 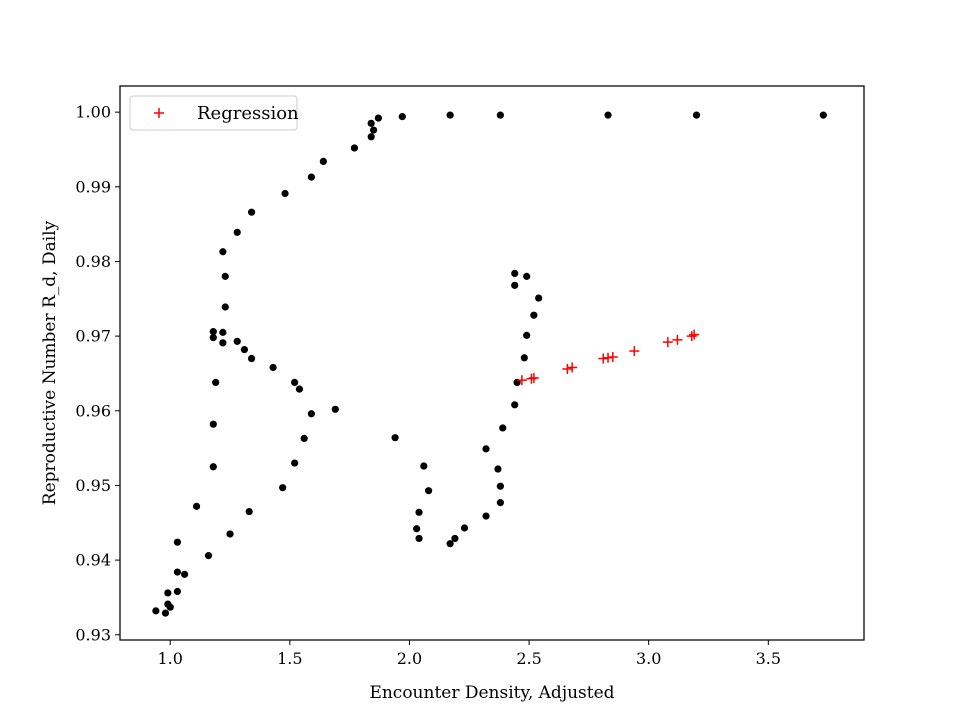 What do you see at coordinates (93, 634) in the screenshot?
I see `y-tick-label: 0.93` at bounding box center [93, 634].